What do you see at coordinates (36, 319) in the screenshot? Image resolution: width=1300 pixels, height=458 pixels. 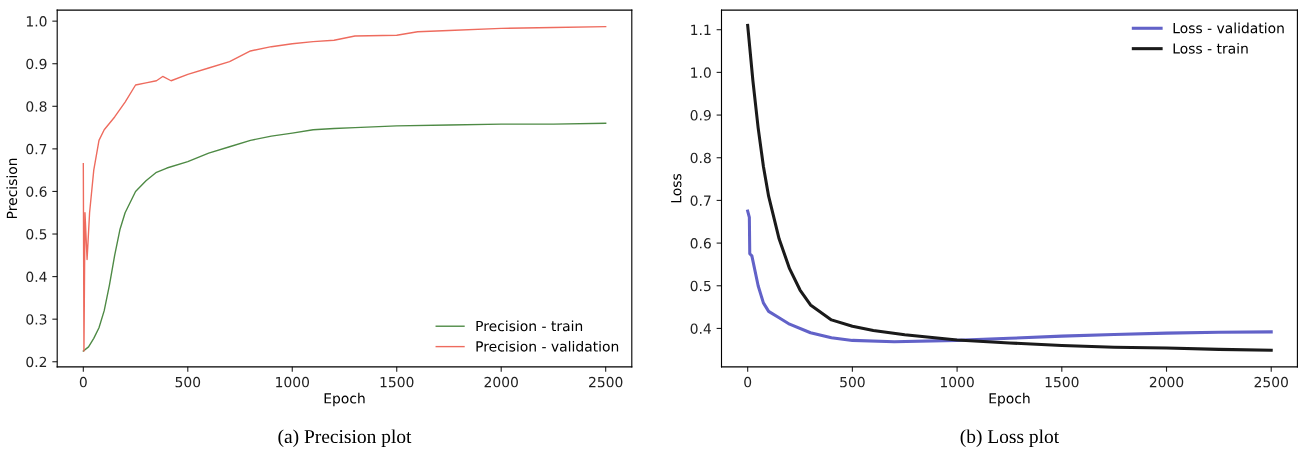 I see `y-tick-label: 0.3` at bounding box center [36, 319].